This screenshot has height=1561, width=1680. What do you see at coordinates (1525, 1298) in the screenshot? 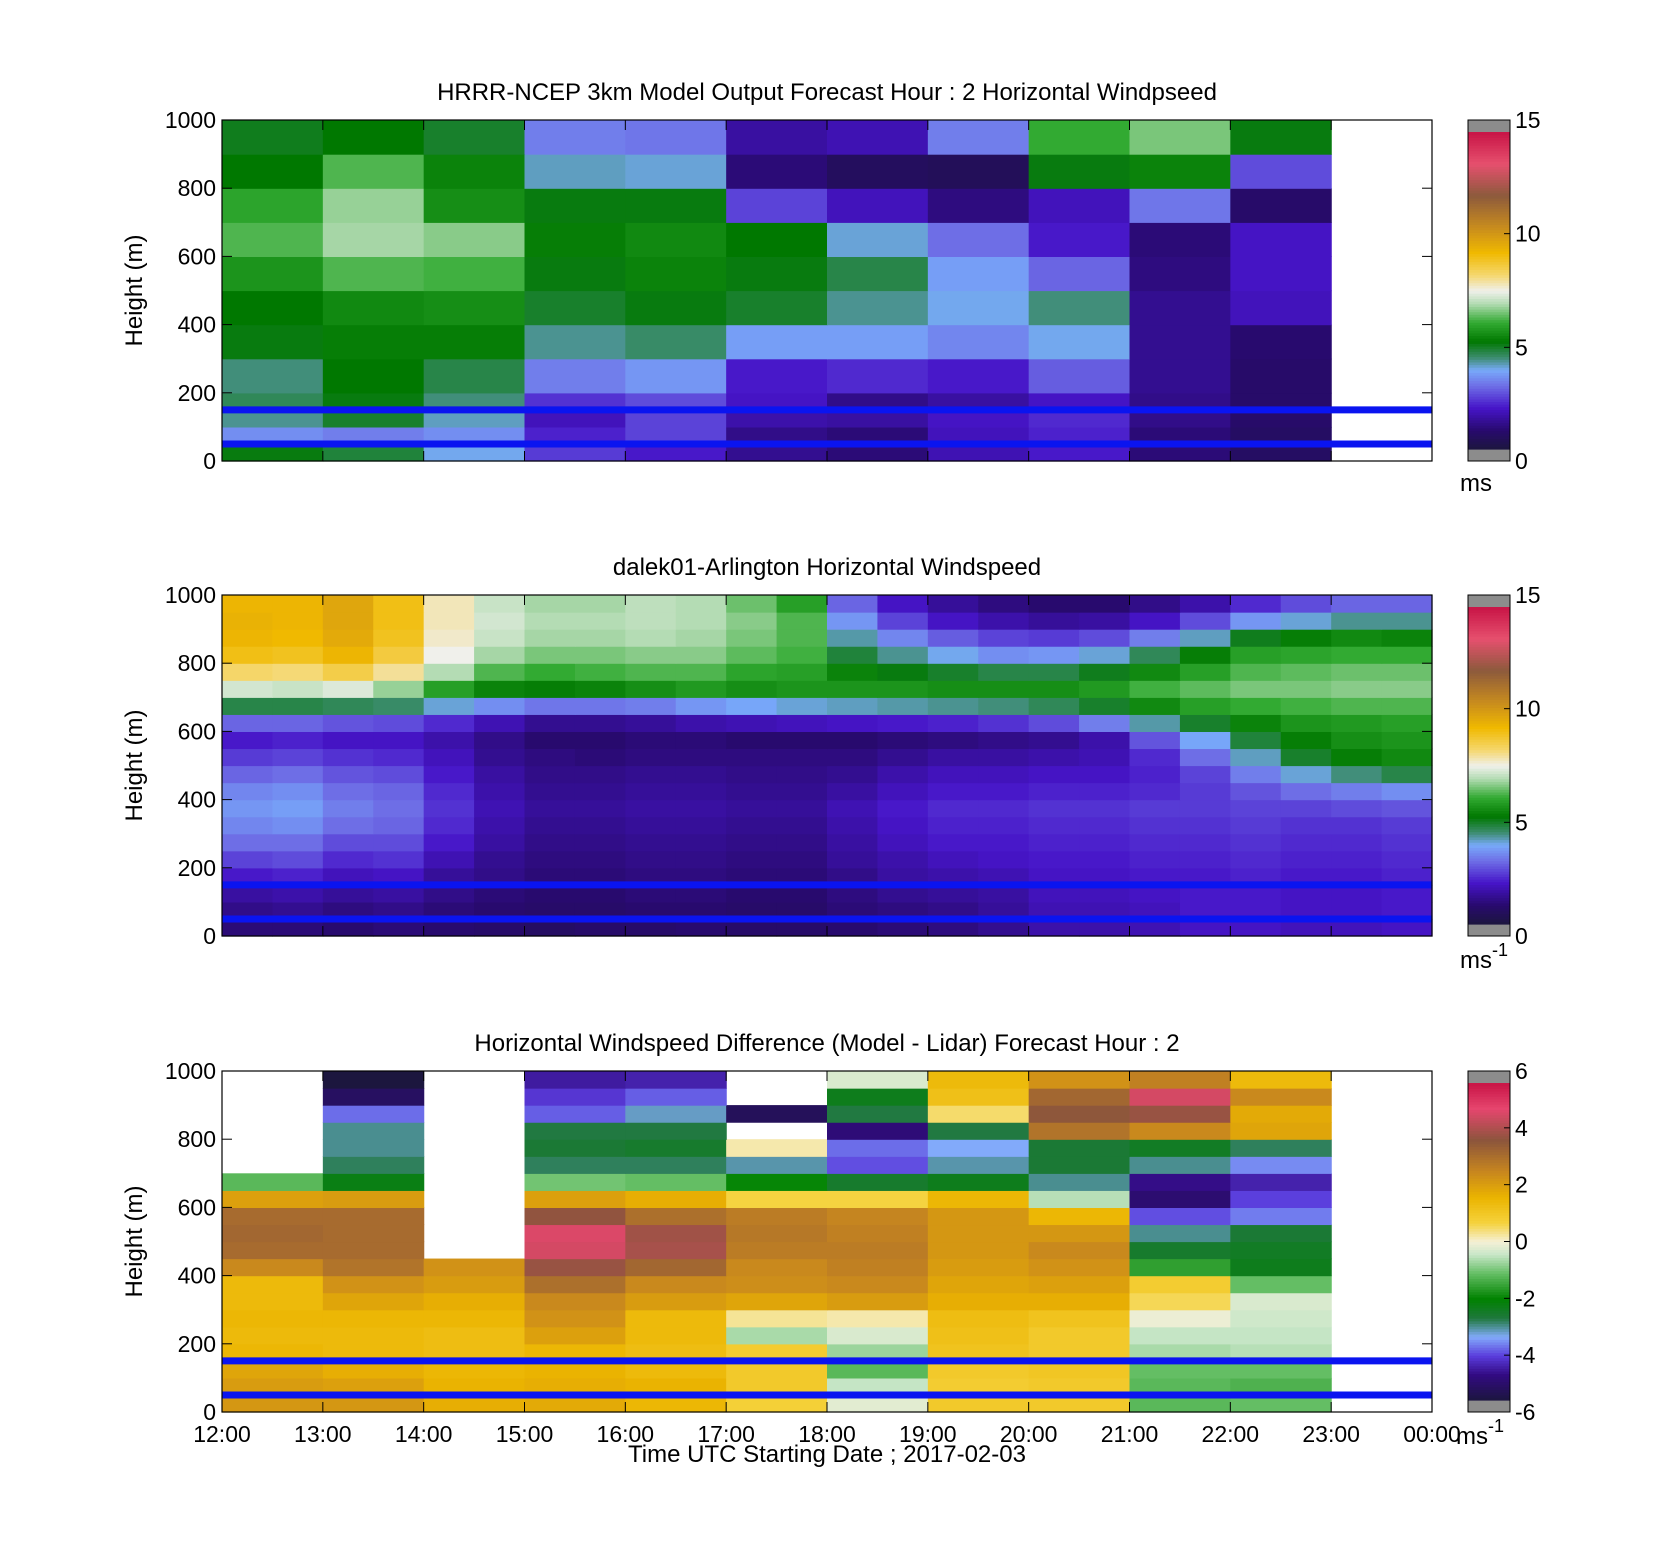
I see `colorbar-tick-label: -2` at bounding box center [1525, 1298].